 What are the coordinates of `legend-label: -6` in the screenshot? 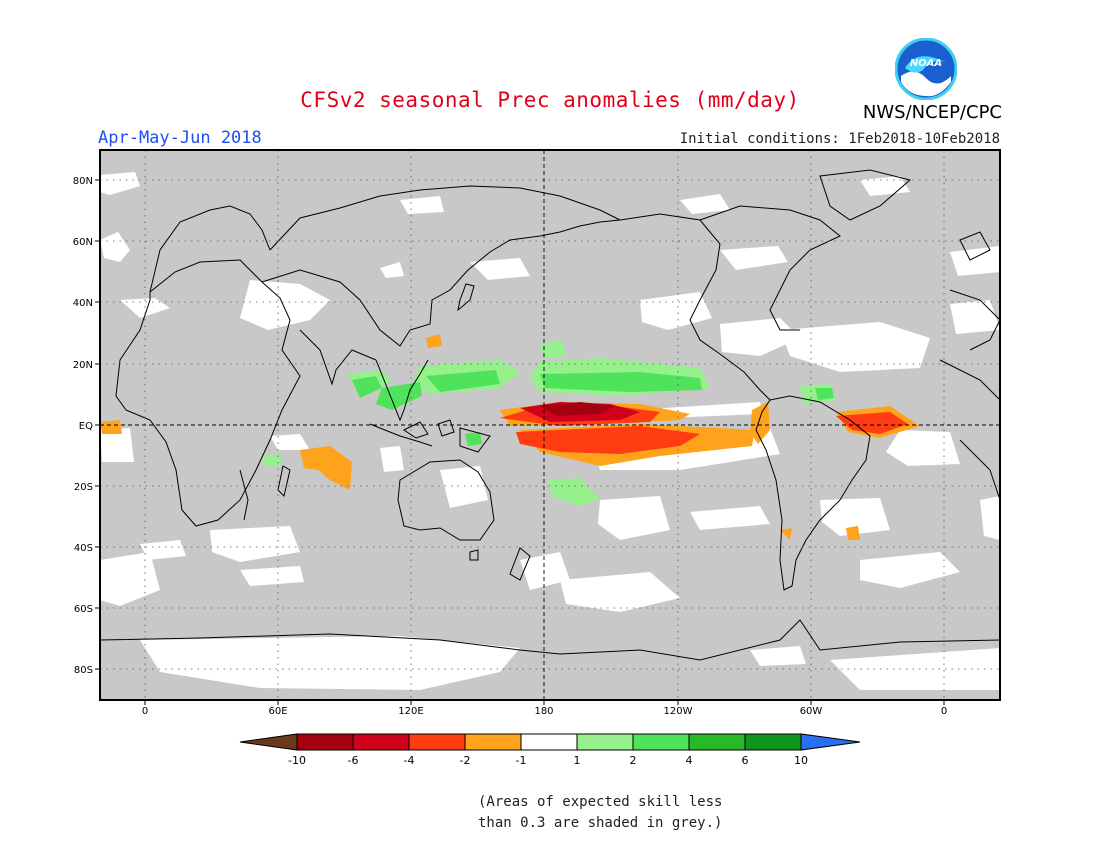 It's located at (353, 760).